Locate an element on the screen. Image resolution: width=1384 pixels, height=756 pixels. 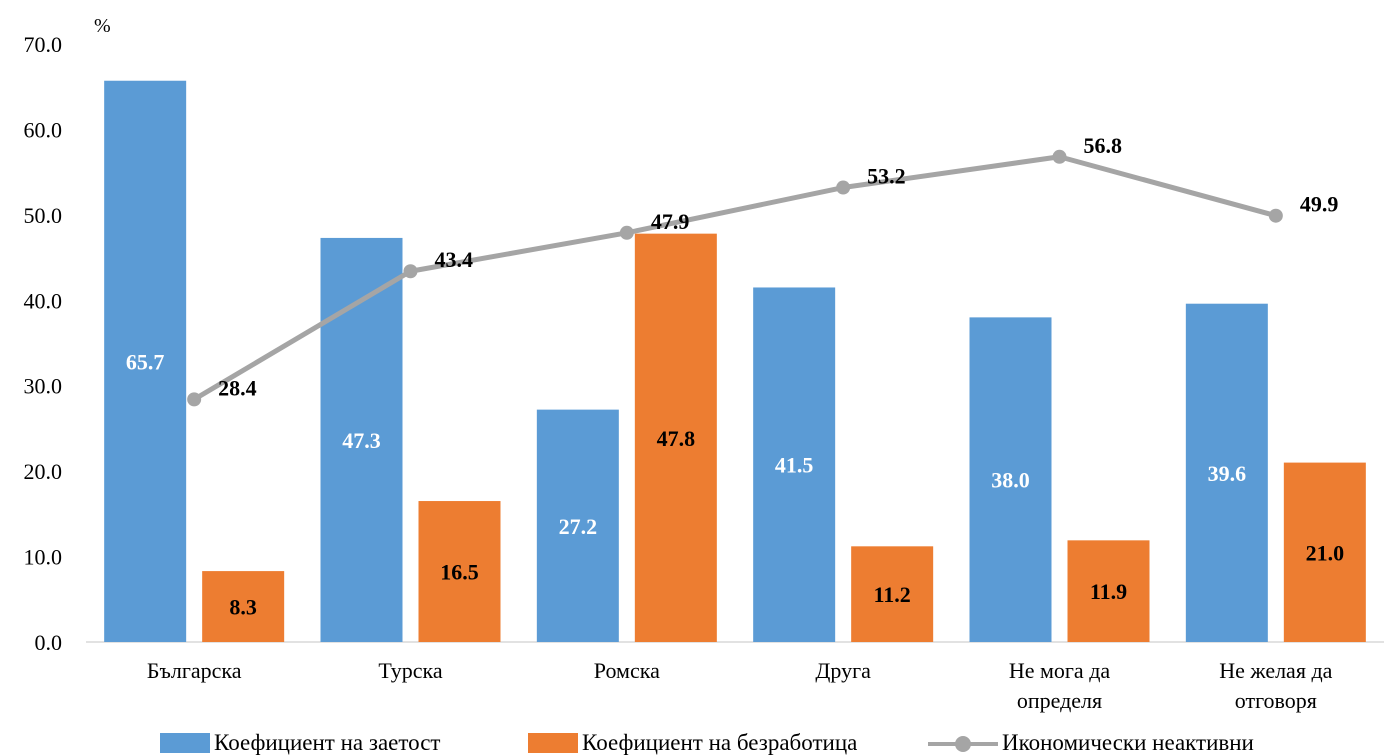
data-label-unemployment: 11.2 is located at coordinates (892, 594).